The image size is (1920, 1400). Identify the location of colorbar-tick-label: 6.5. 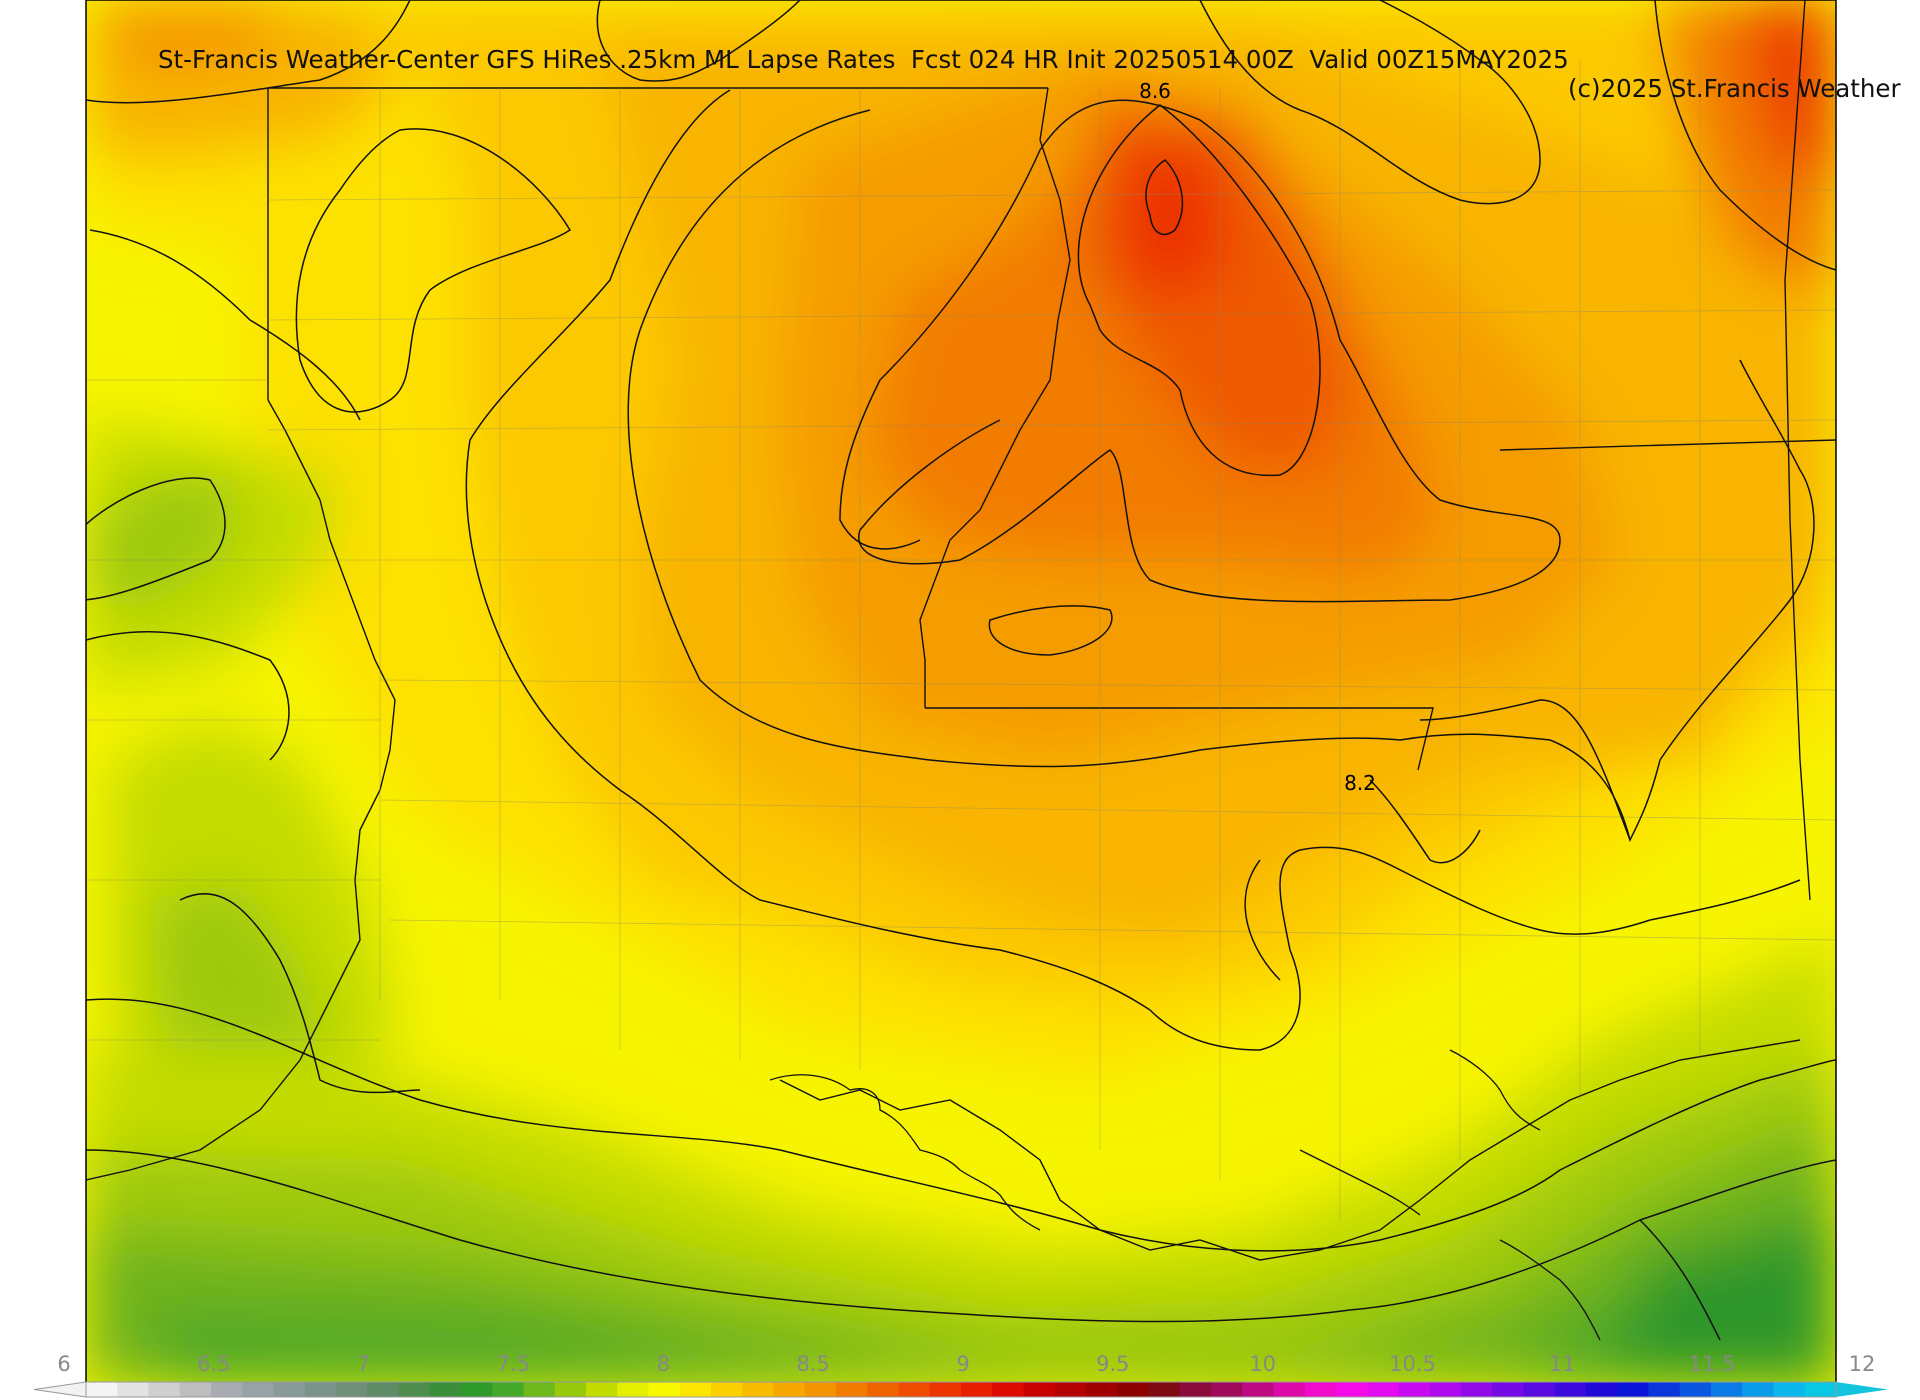
(214, 1364).